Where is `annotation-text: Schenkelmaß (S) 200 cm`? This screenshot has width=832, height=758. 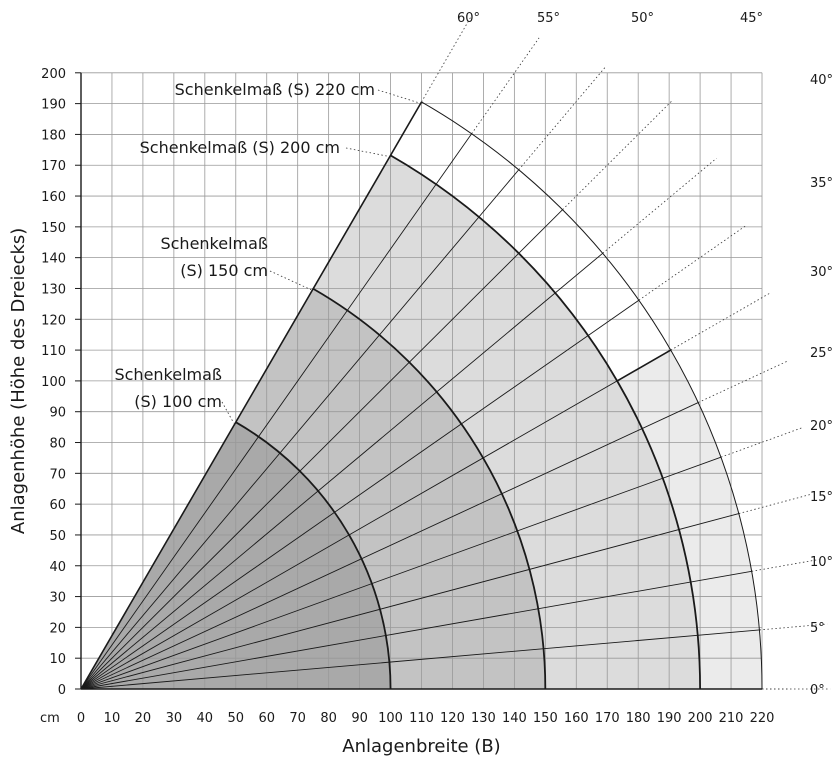 annotation-text: Schenkelmaß (S) 200 cm is located at coordinates (240, 147).